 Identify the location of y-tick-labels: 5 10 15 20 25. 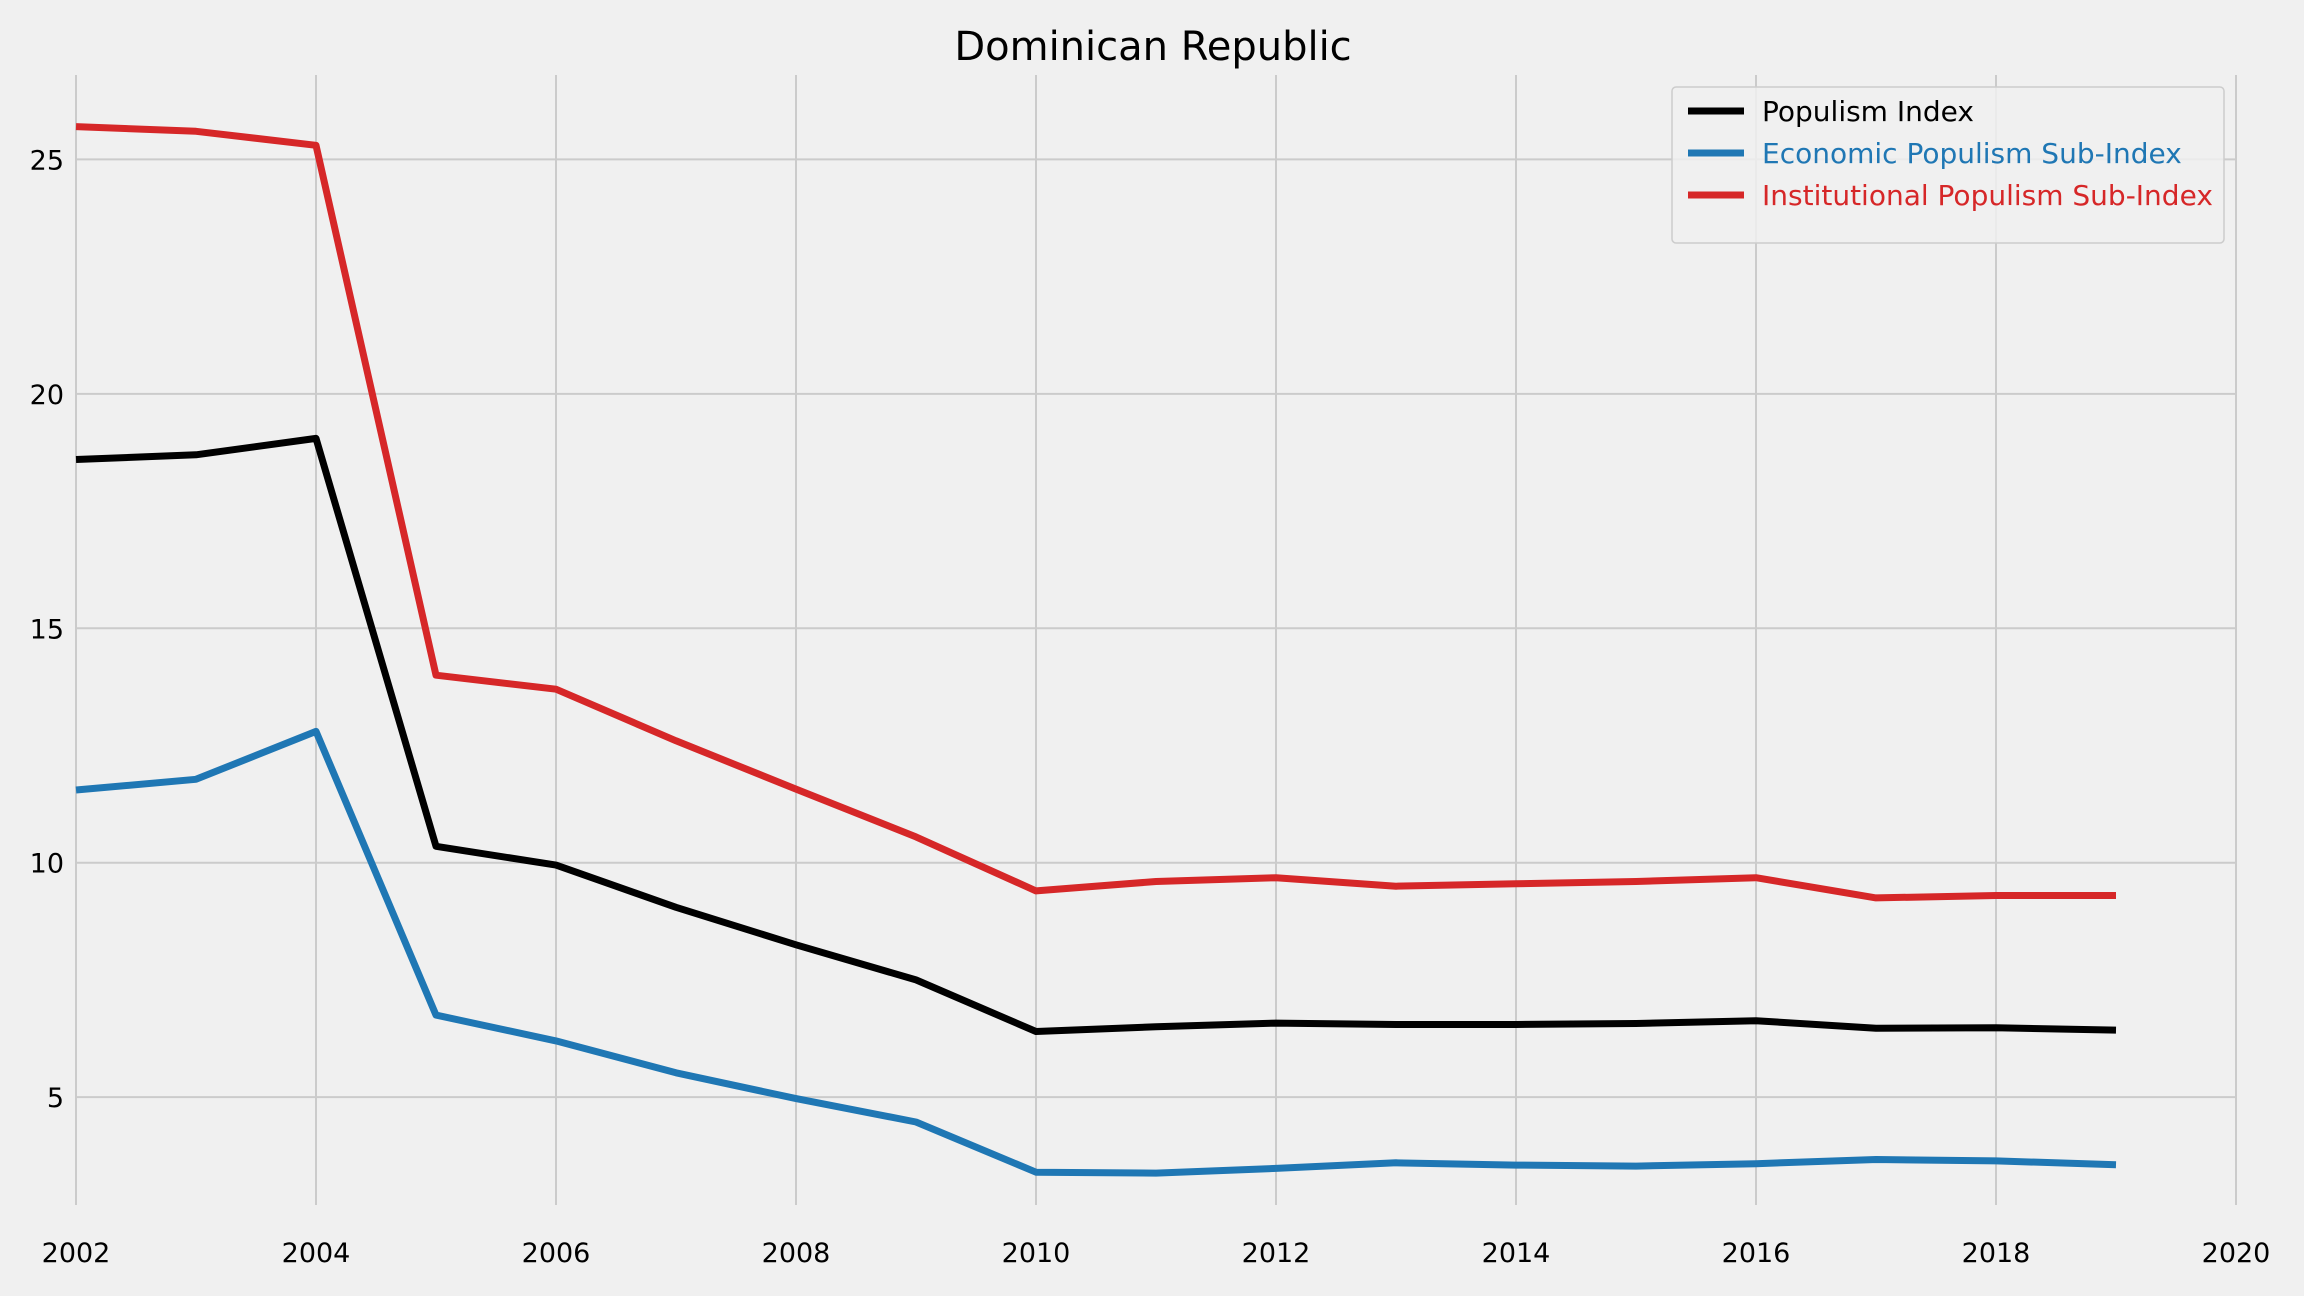
(47, 629).